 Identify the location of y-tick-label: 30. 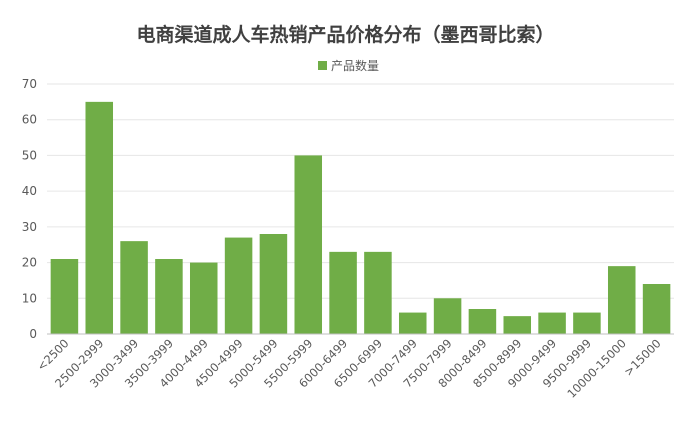
(29, 227).